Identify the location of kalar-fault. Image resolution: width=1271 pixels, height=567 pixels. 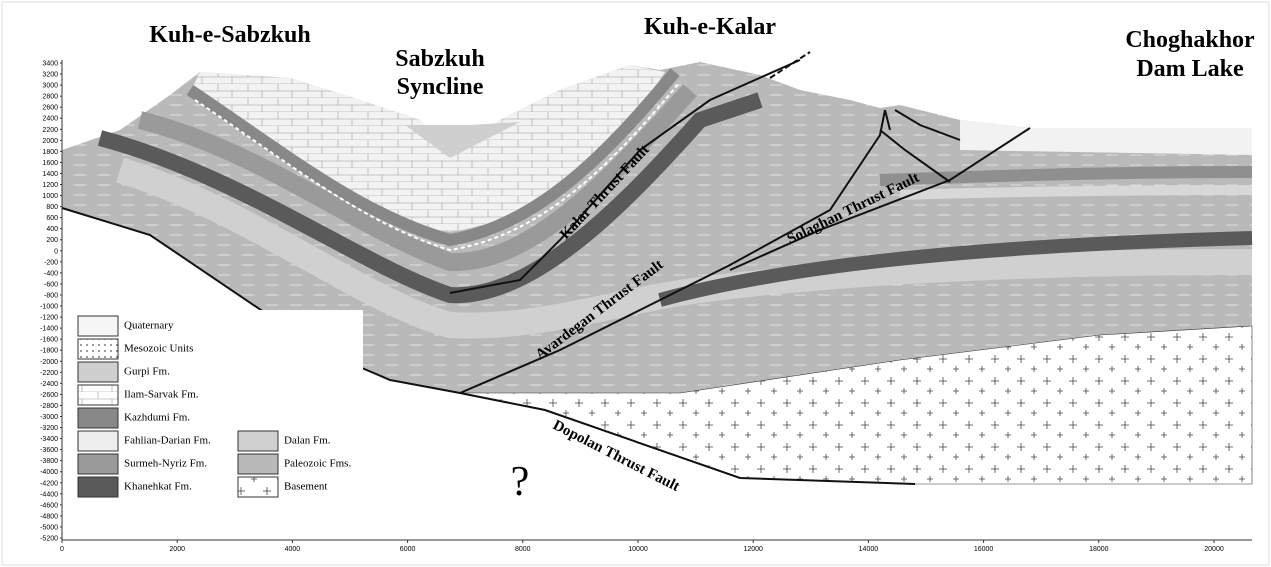
(625, 176).